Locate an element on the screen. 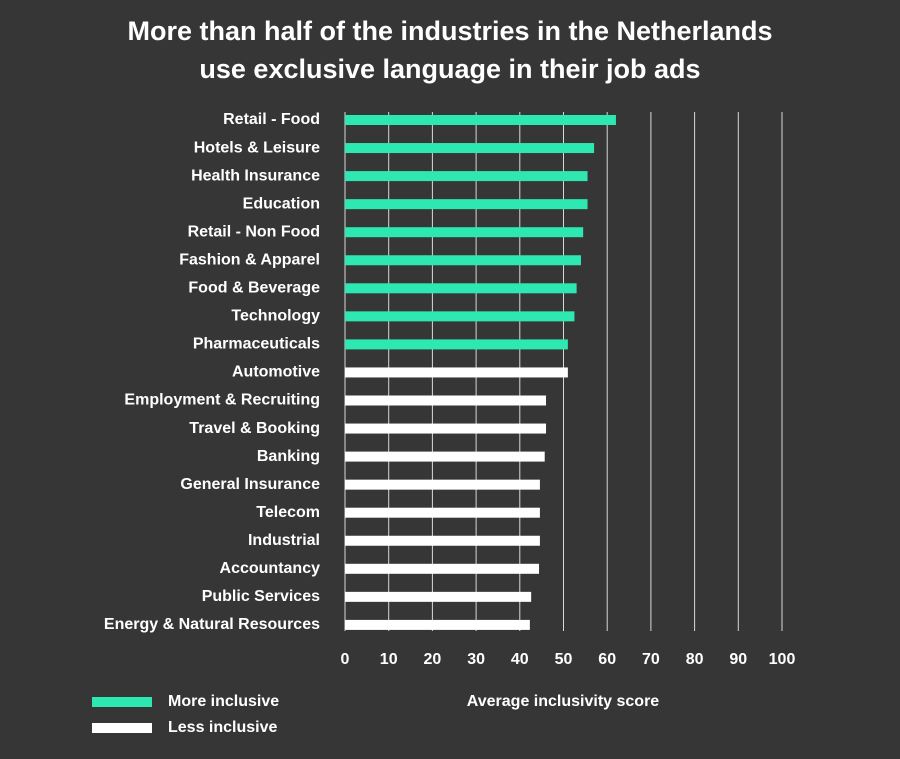 Image resolution: width=900 pixels, height=759 pixels. x-tick-label: 90 is located at coordinates (738, 659).